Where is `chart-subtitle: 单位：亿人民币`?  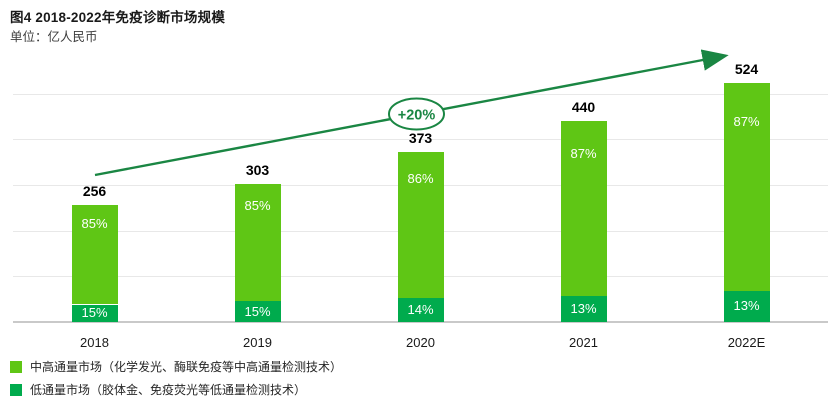
chart-subtitle: 单位：亿人民币 is located at coordinates (54, 37).